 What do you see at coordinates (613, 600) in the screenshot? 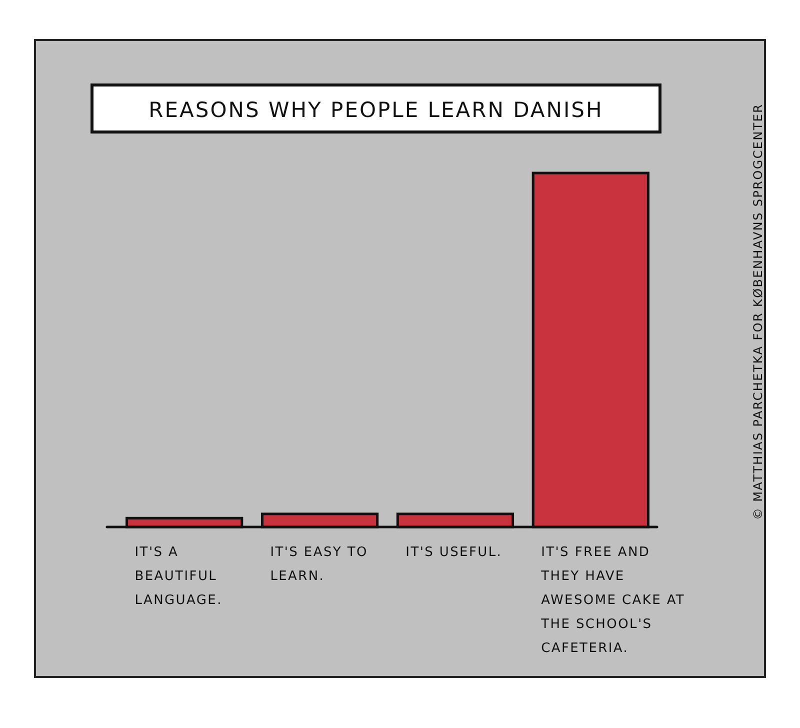
I see `x-tick-label: IT'S FREE AND THEY HAVE AWESOME CAKE AT THE SCHOOL'S CAFETERIA.` at bounding box center [613, 600].